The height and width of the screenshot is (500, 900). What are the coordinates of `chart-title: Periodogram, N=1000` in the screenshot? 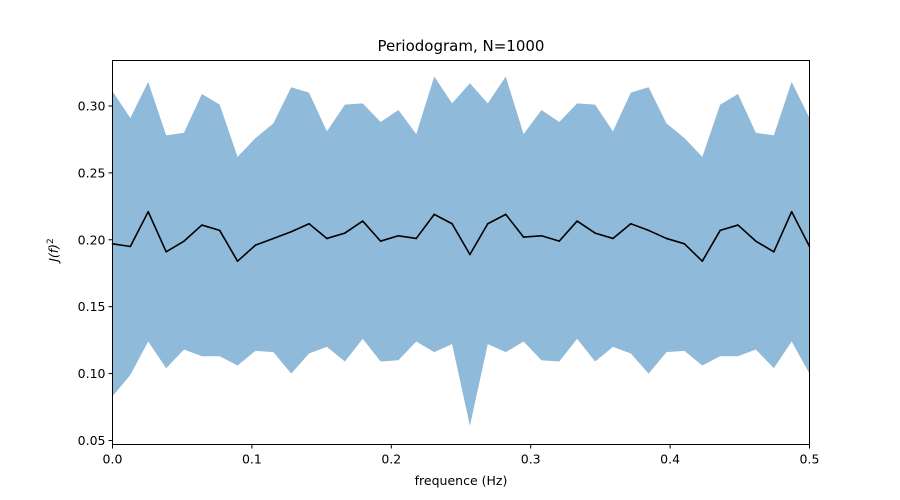 It's located at (461, 46).